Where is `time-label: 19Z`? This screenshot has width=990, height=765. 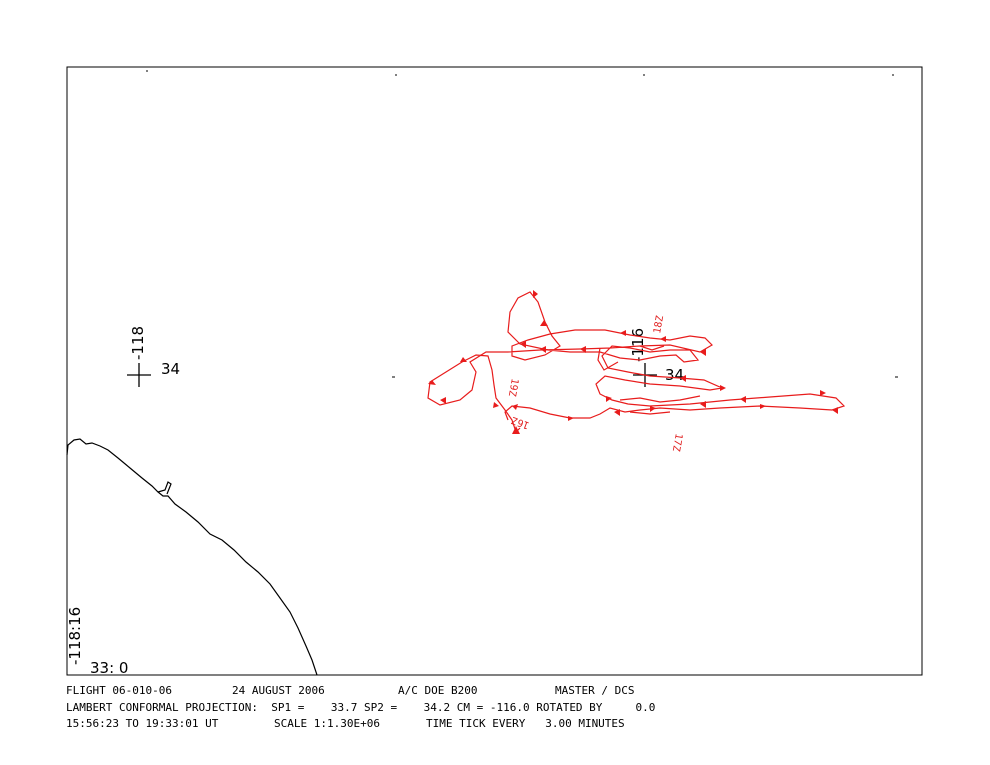
time-label: 19Z is located at coordinates (513, 387).